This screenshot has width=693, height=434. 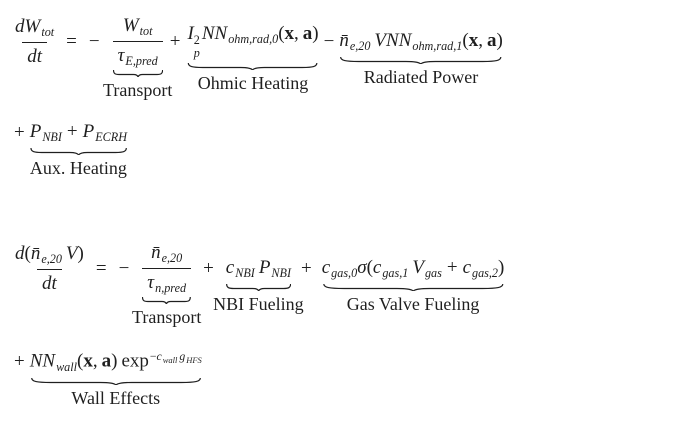 What do you see at coordinates (421, 76) in the screenshot?
I see `term-label-radiated-power: Radiated Power` at bounding box center [421, 76].